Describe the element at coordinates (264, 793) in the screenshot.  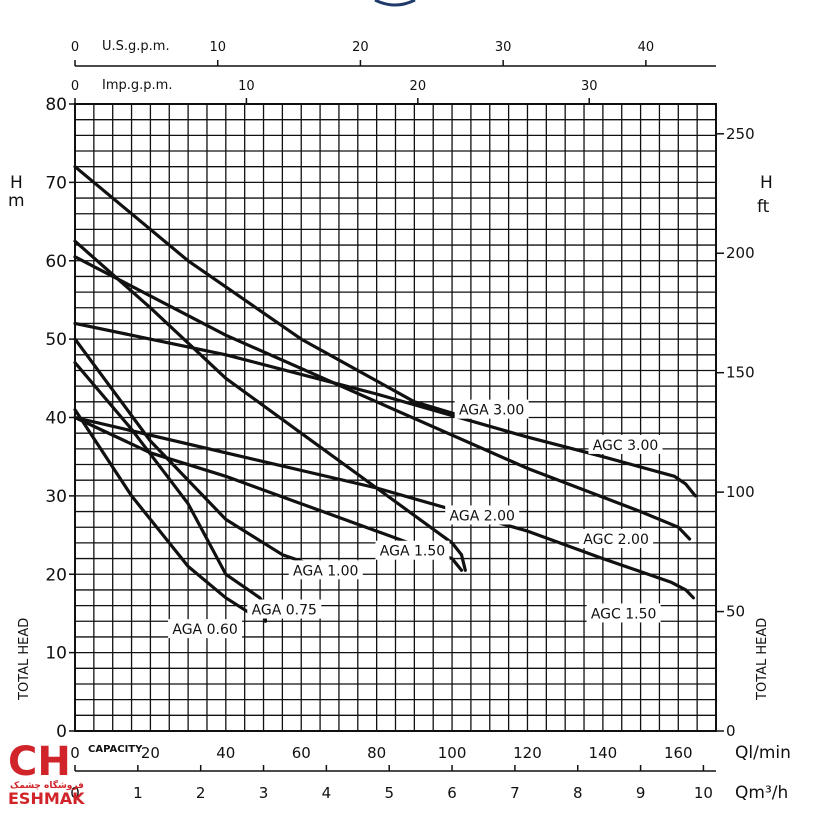
I see `m3h-tick-label: 3` at that location.